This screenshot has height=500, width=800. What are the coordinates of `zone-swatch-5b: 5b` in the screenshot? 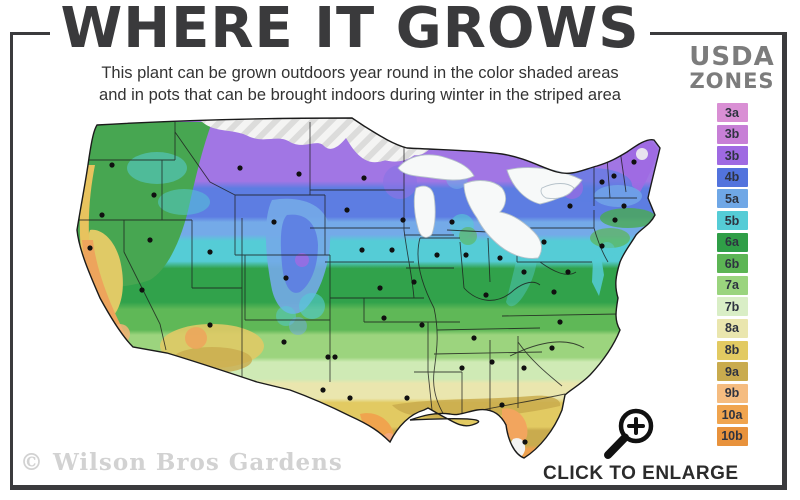 It's located at (732, 221).